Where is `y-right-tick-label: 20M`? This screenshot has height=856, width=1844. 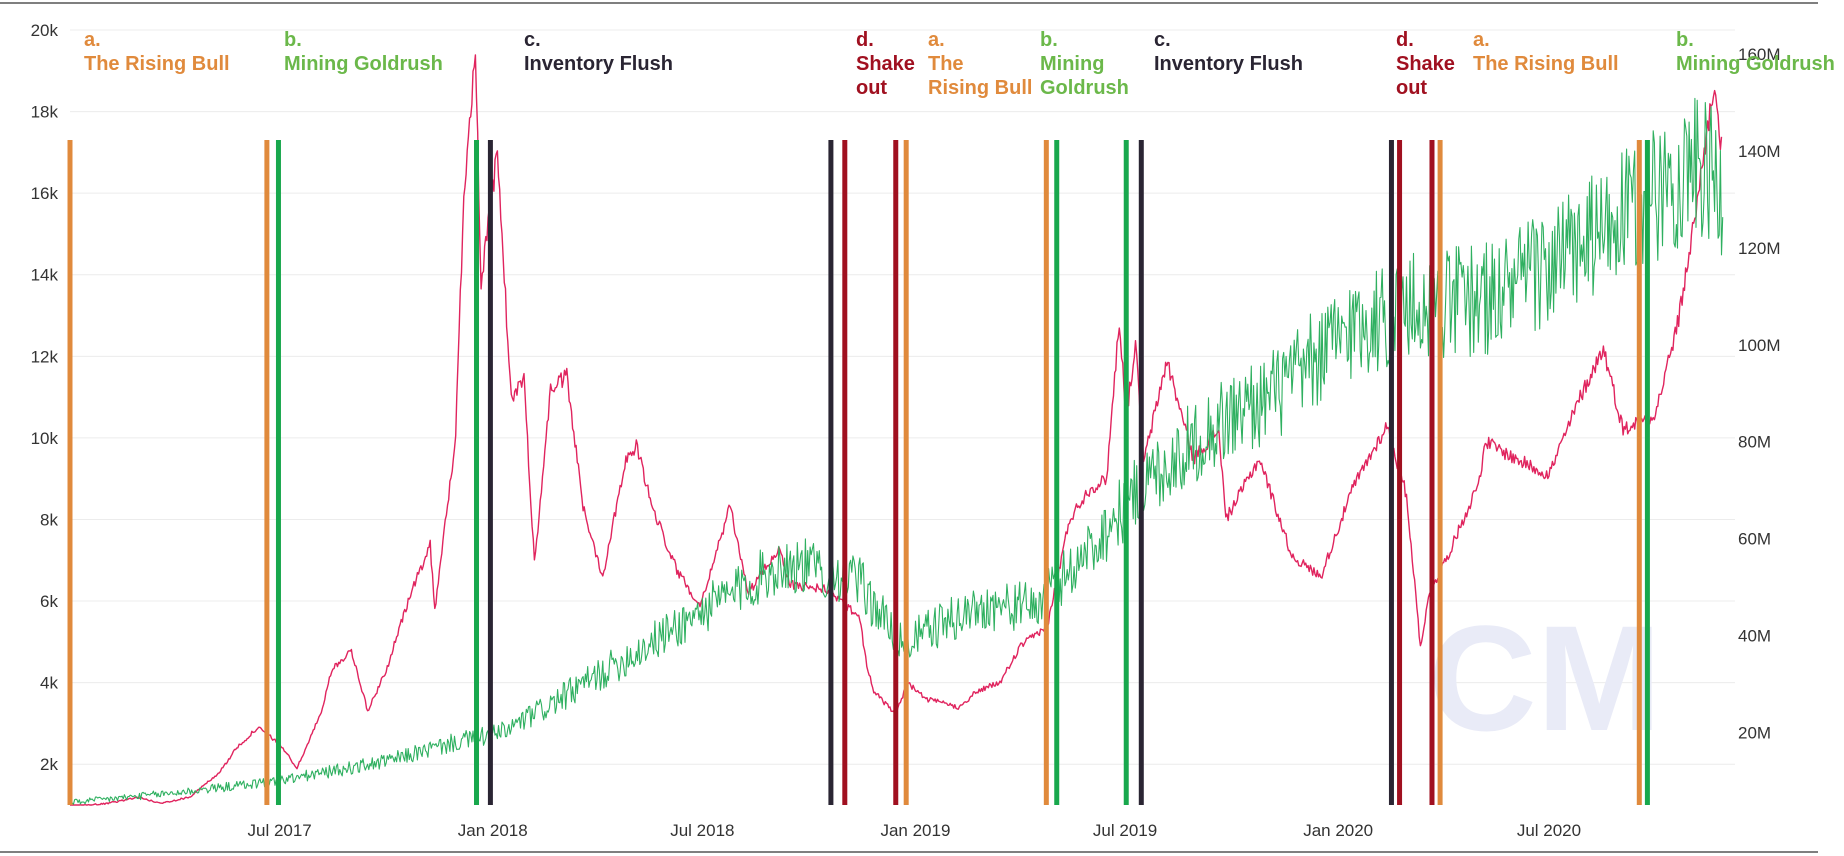
y-right-tick-label: 20M is located at coordinates (1754, 732).